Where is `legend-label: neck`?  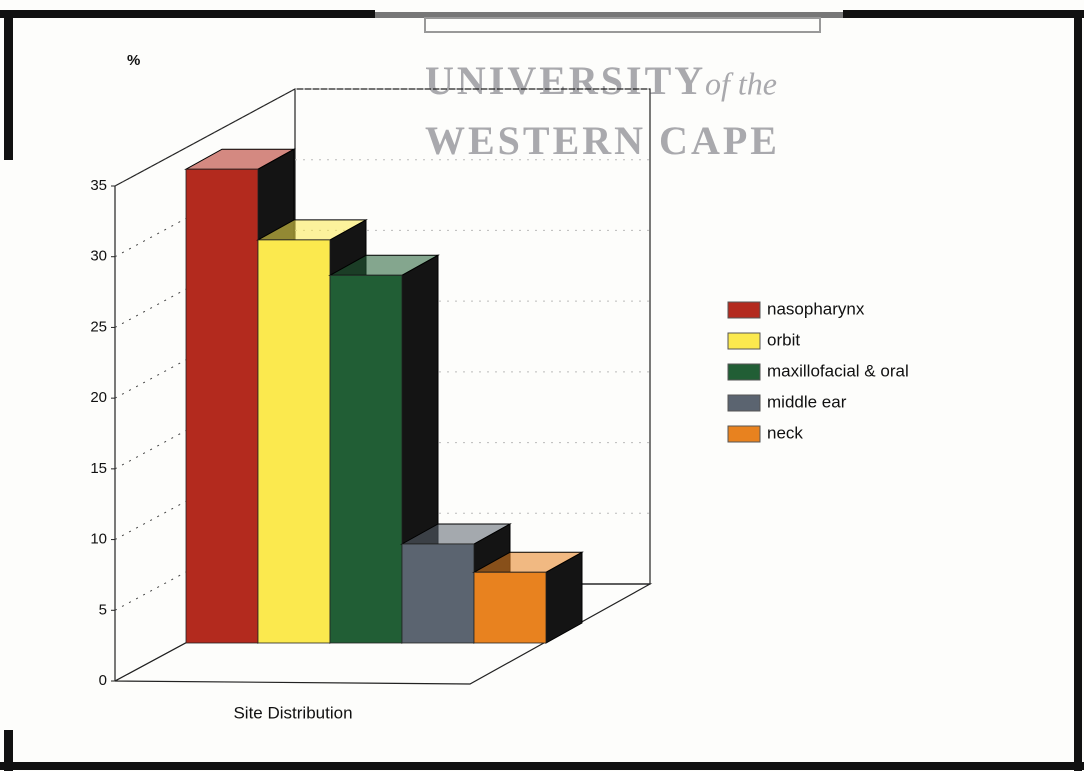
legend-label: neck is located at coordinates (785, 432).